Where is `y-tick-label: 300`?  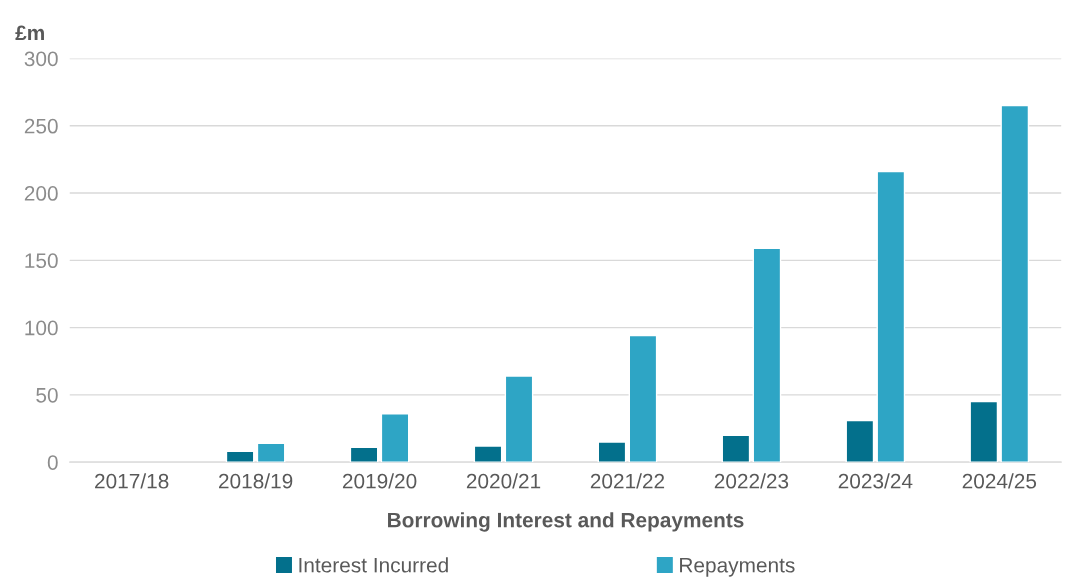 y-tick-label: 300 is located at coordinates (41, 59).